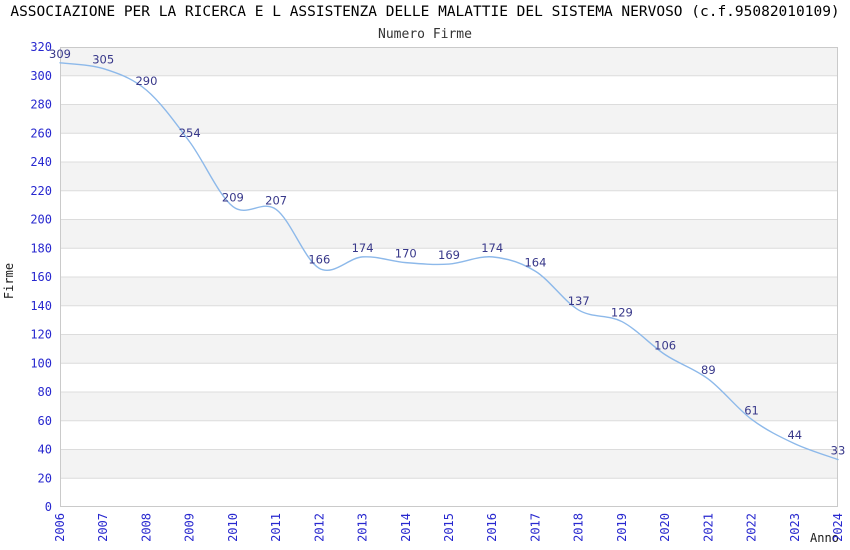  I want to click on x-tick-label: 2006, so click(60, 527).